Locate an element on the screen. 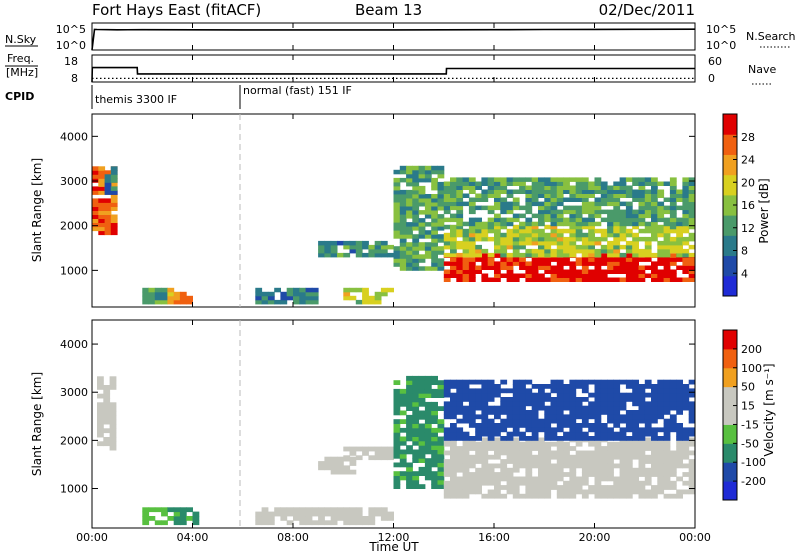  y-tick-label: 2000 is located at coordinates (74, 226).